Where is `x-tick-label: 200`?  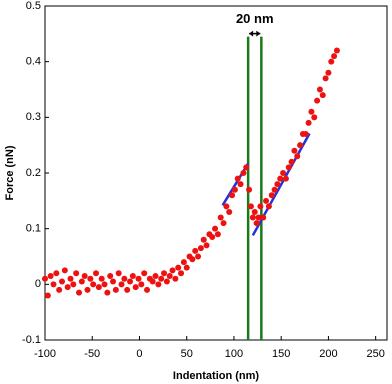 x-tick-label: 200 is located at coordinates (328, 354).